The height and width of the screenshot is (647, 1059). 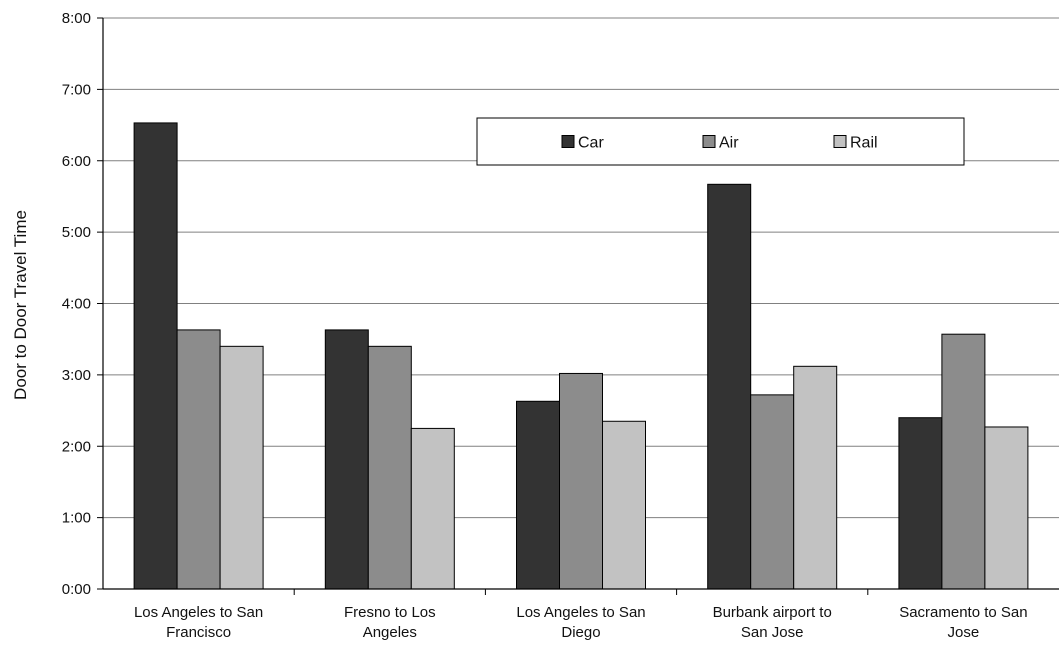 What do you see at coordinates (76, 518) in the screenshot?
I see `y-tick-label: 1:00` at bounding box center [76, 518].